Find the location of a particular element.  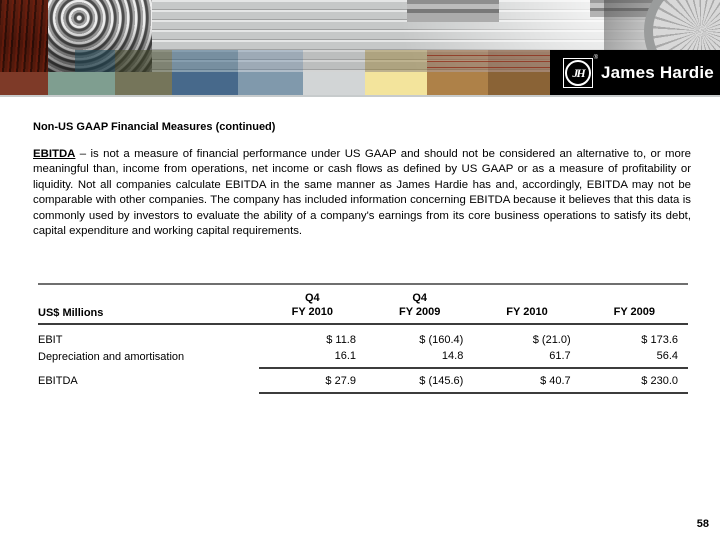

cornice-detail is located at coordinates (453, 11).